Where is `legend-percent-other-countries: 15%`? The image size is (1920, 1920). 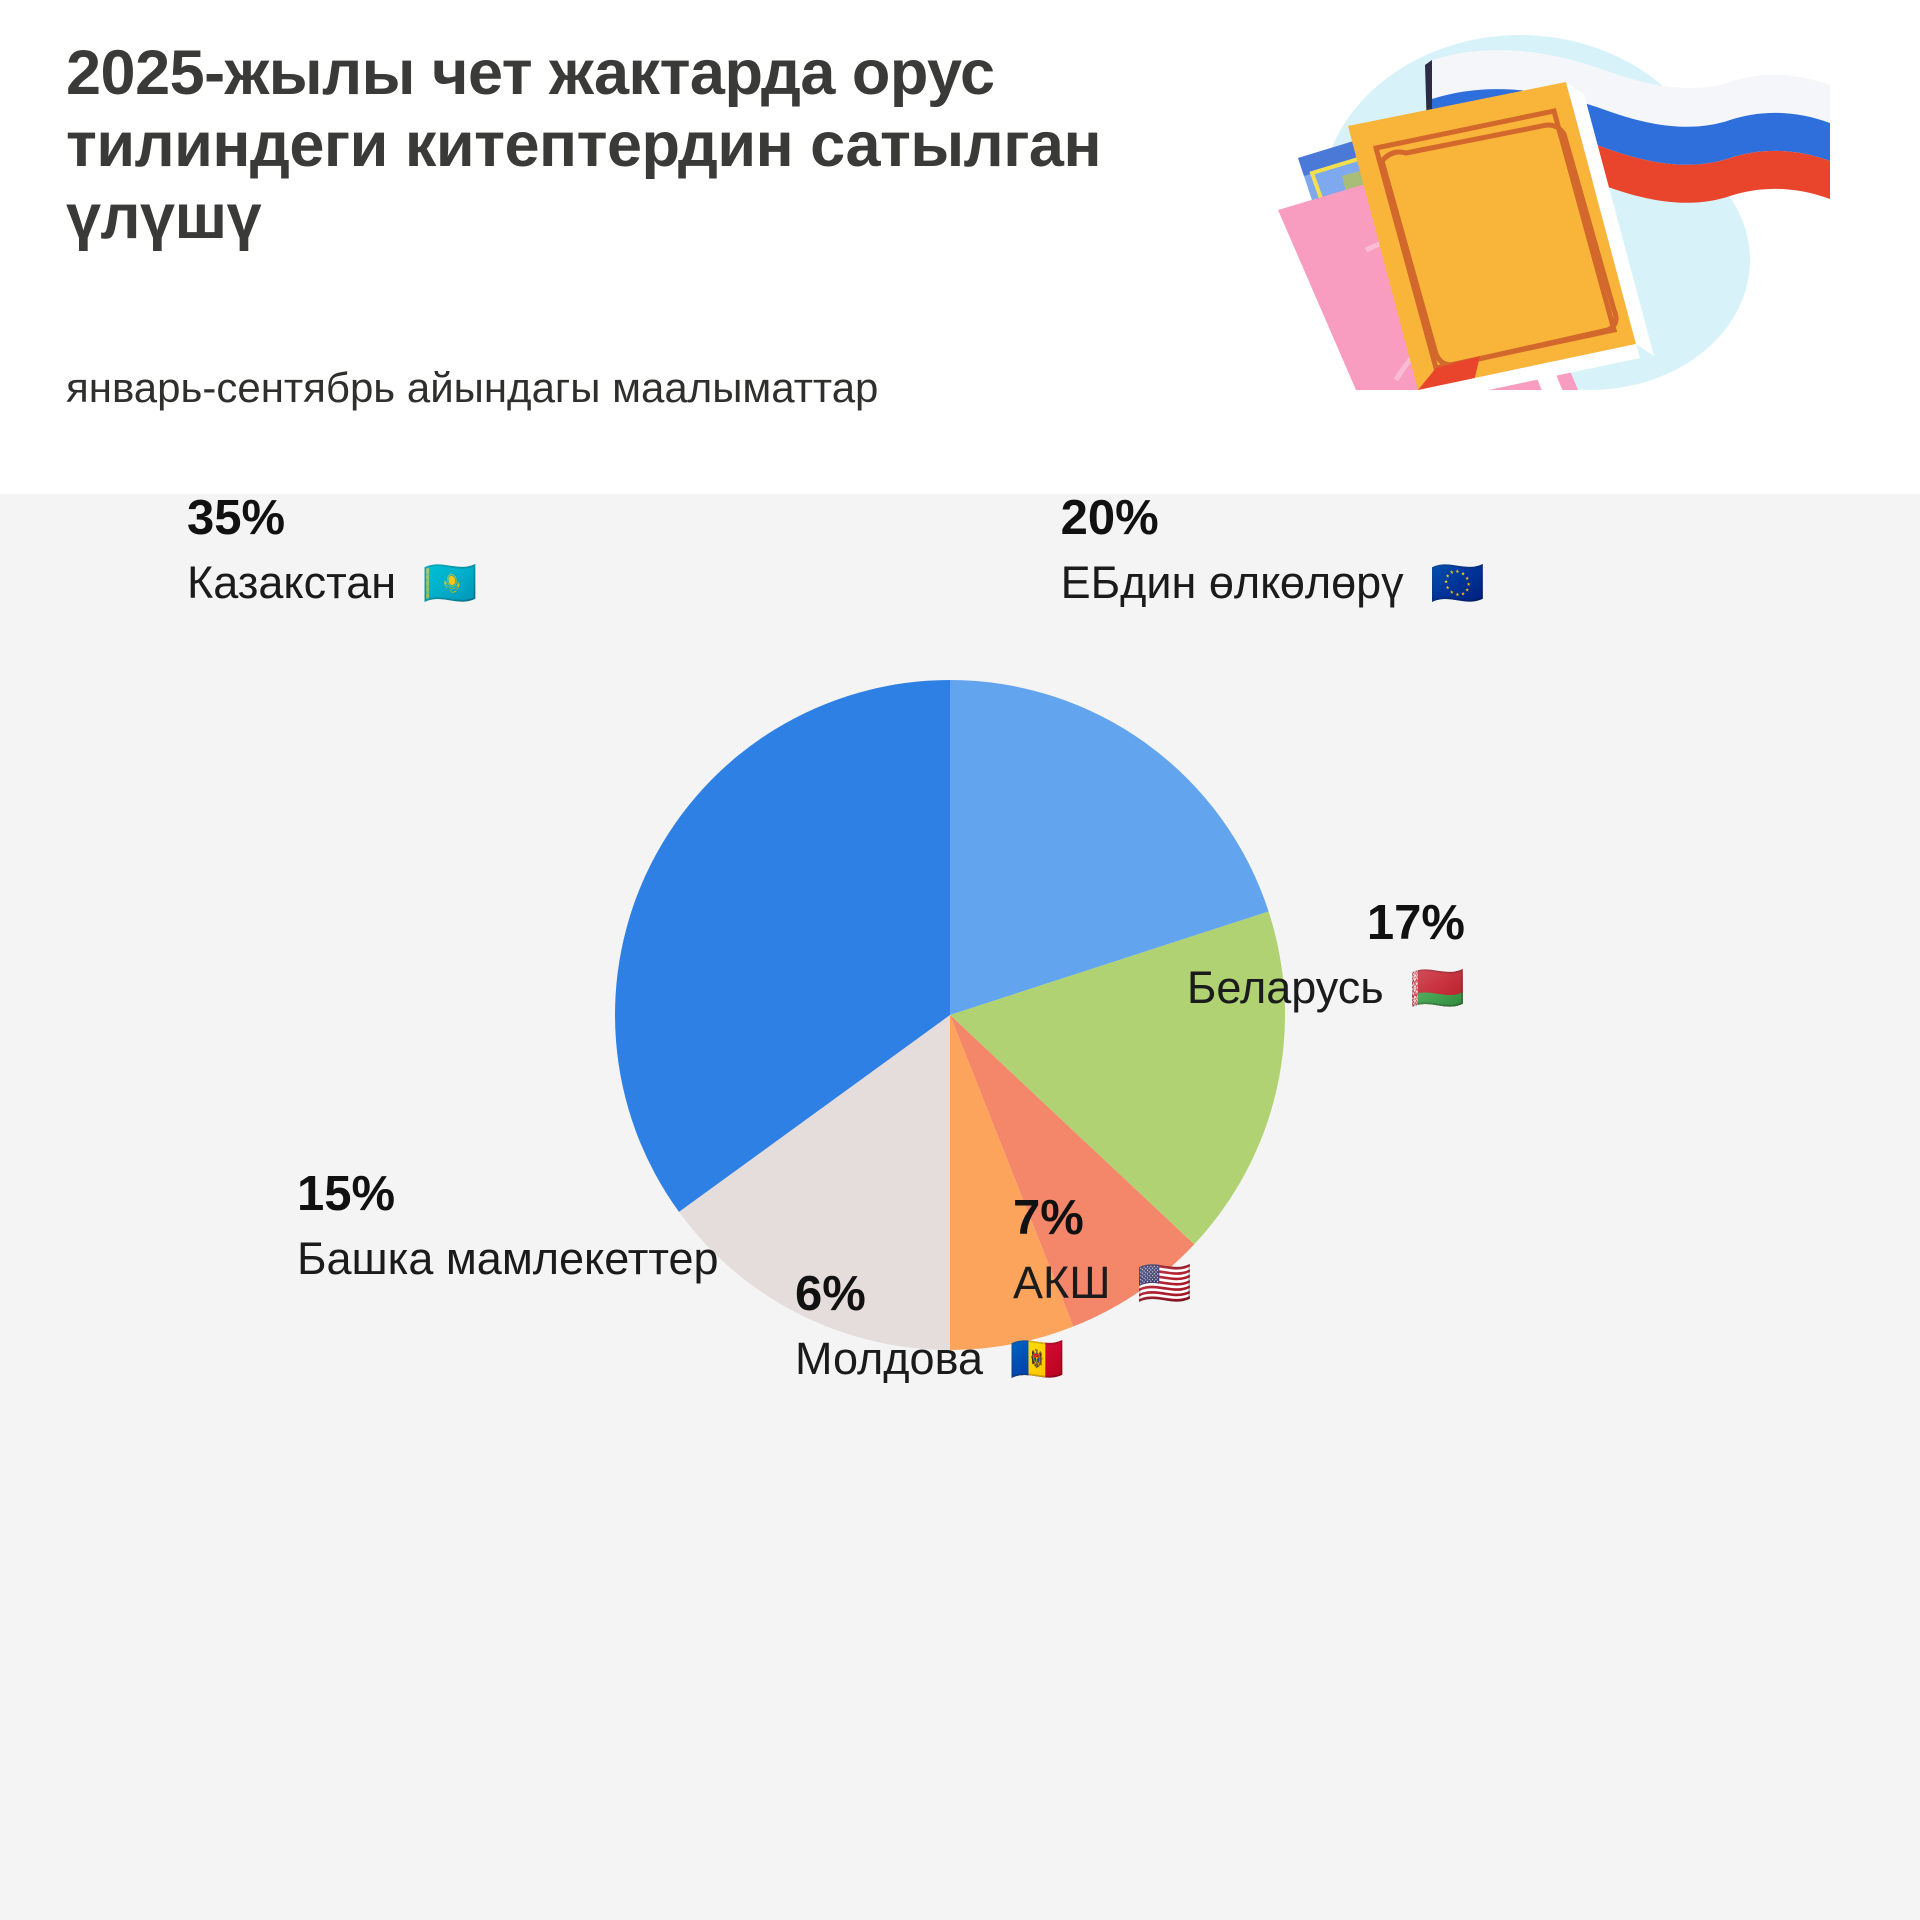 legend-percent-other-countries: 15% is located at coordinates (346, 1194).